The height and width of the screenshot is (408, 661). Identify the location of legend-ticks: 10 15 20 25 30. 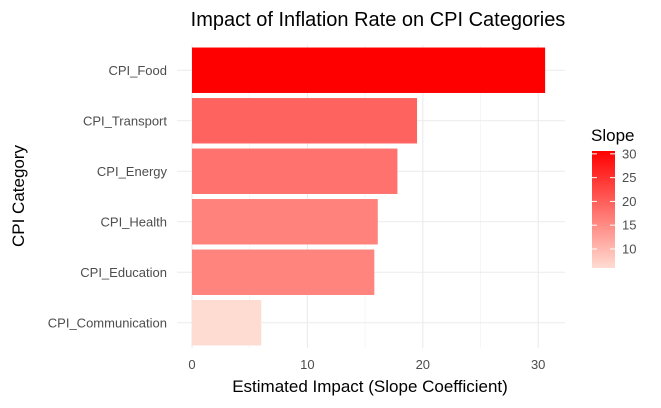
(614, 201).